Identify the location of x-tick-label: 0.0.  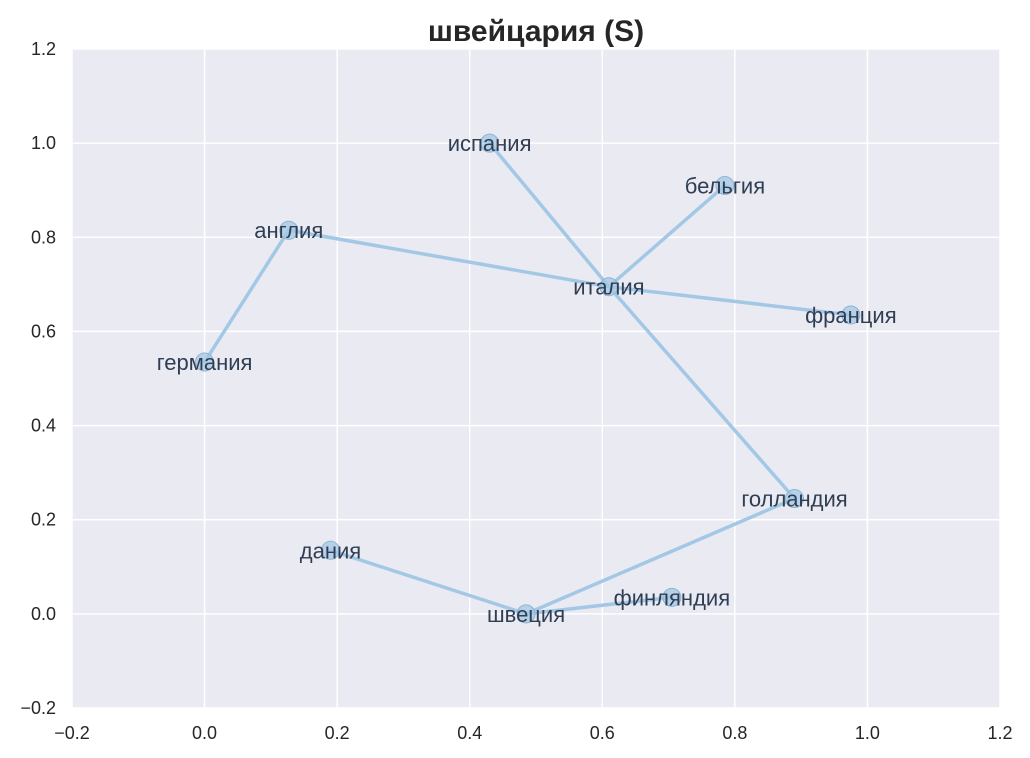
(204, 733).